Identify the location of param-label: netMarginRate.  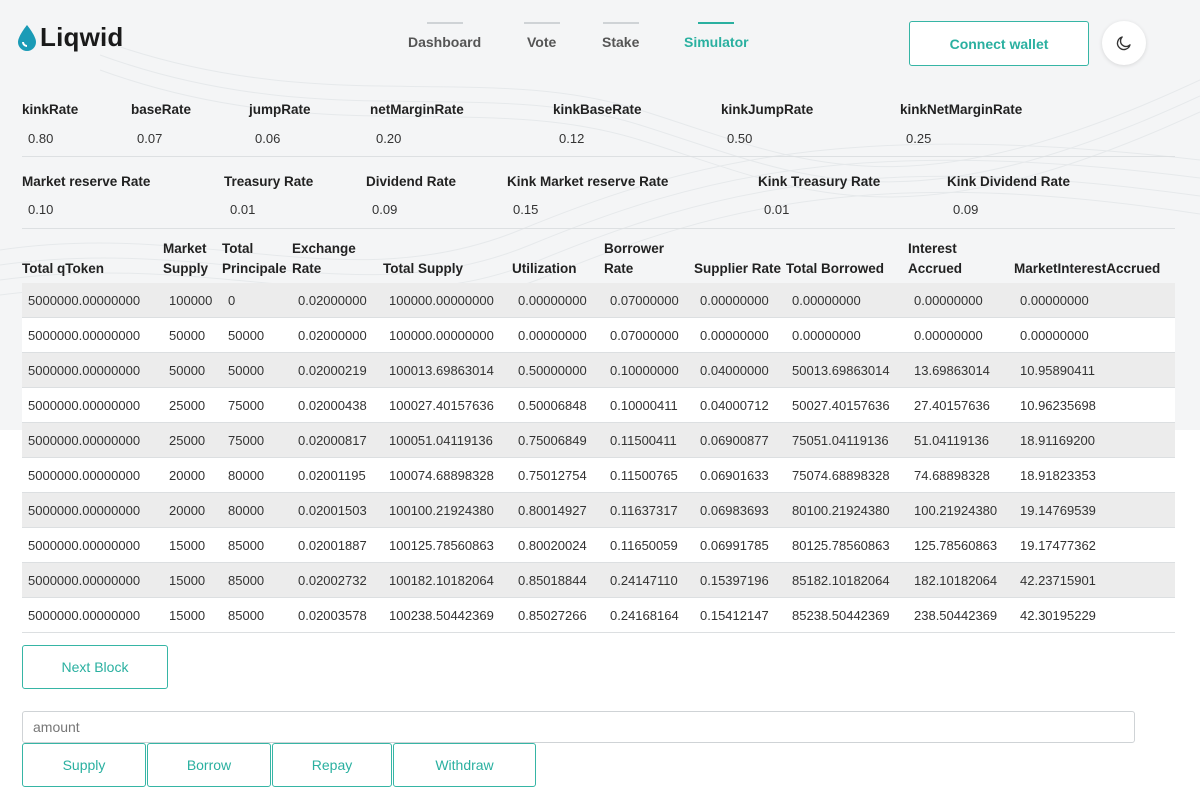
(417, 109).